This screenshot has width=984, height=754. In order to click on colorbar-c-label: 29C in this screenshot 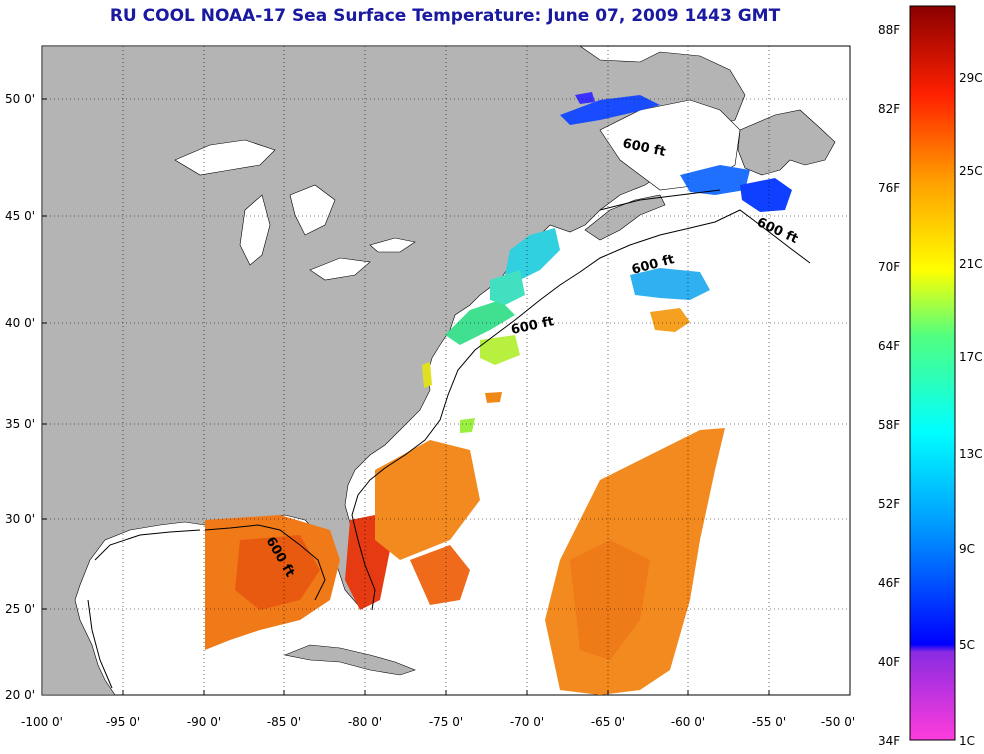, I will do `click(971, 78)`.